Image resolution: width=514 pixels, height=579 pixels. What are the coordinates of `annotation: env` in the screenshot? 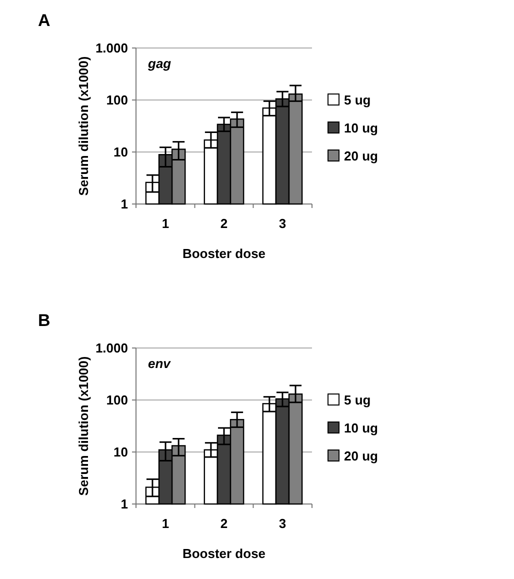 It's located at (160, 363).